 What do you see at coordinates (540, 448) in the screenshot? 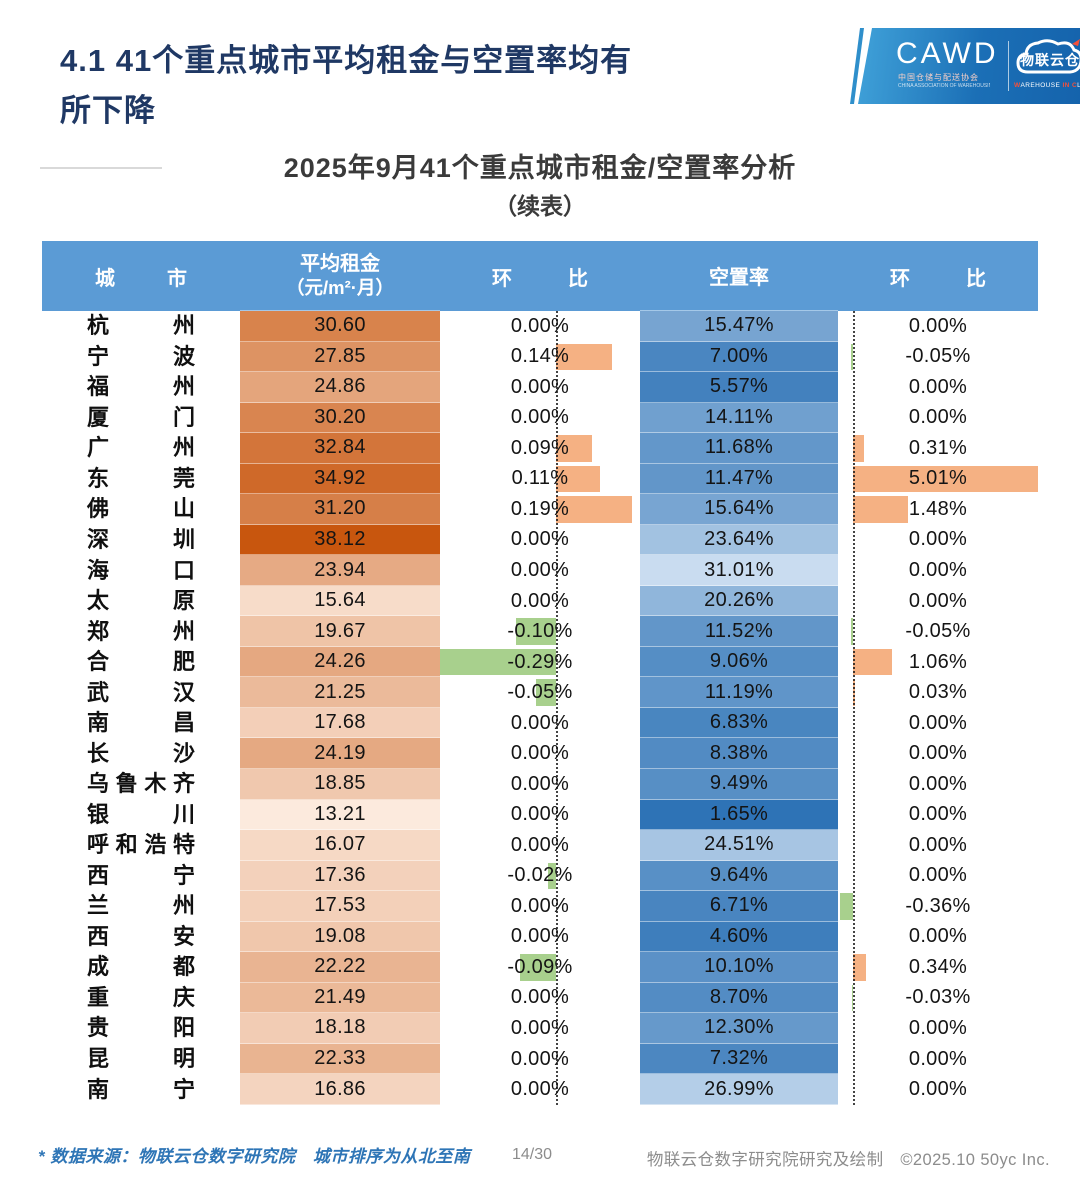
I see `rent-mom-cell: 0.09%` at bounding box center [540, 448].